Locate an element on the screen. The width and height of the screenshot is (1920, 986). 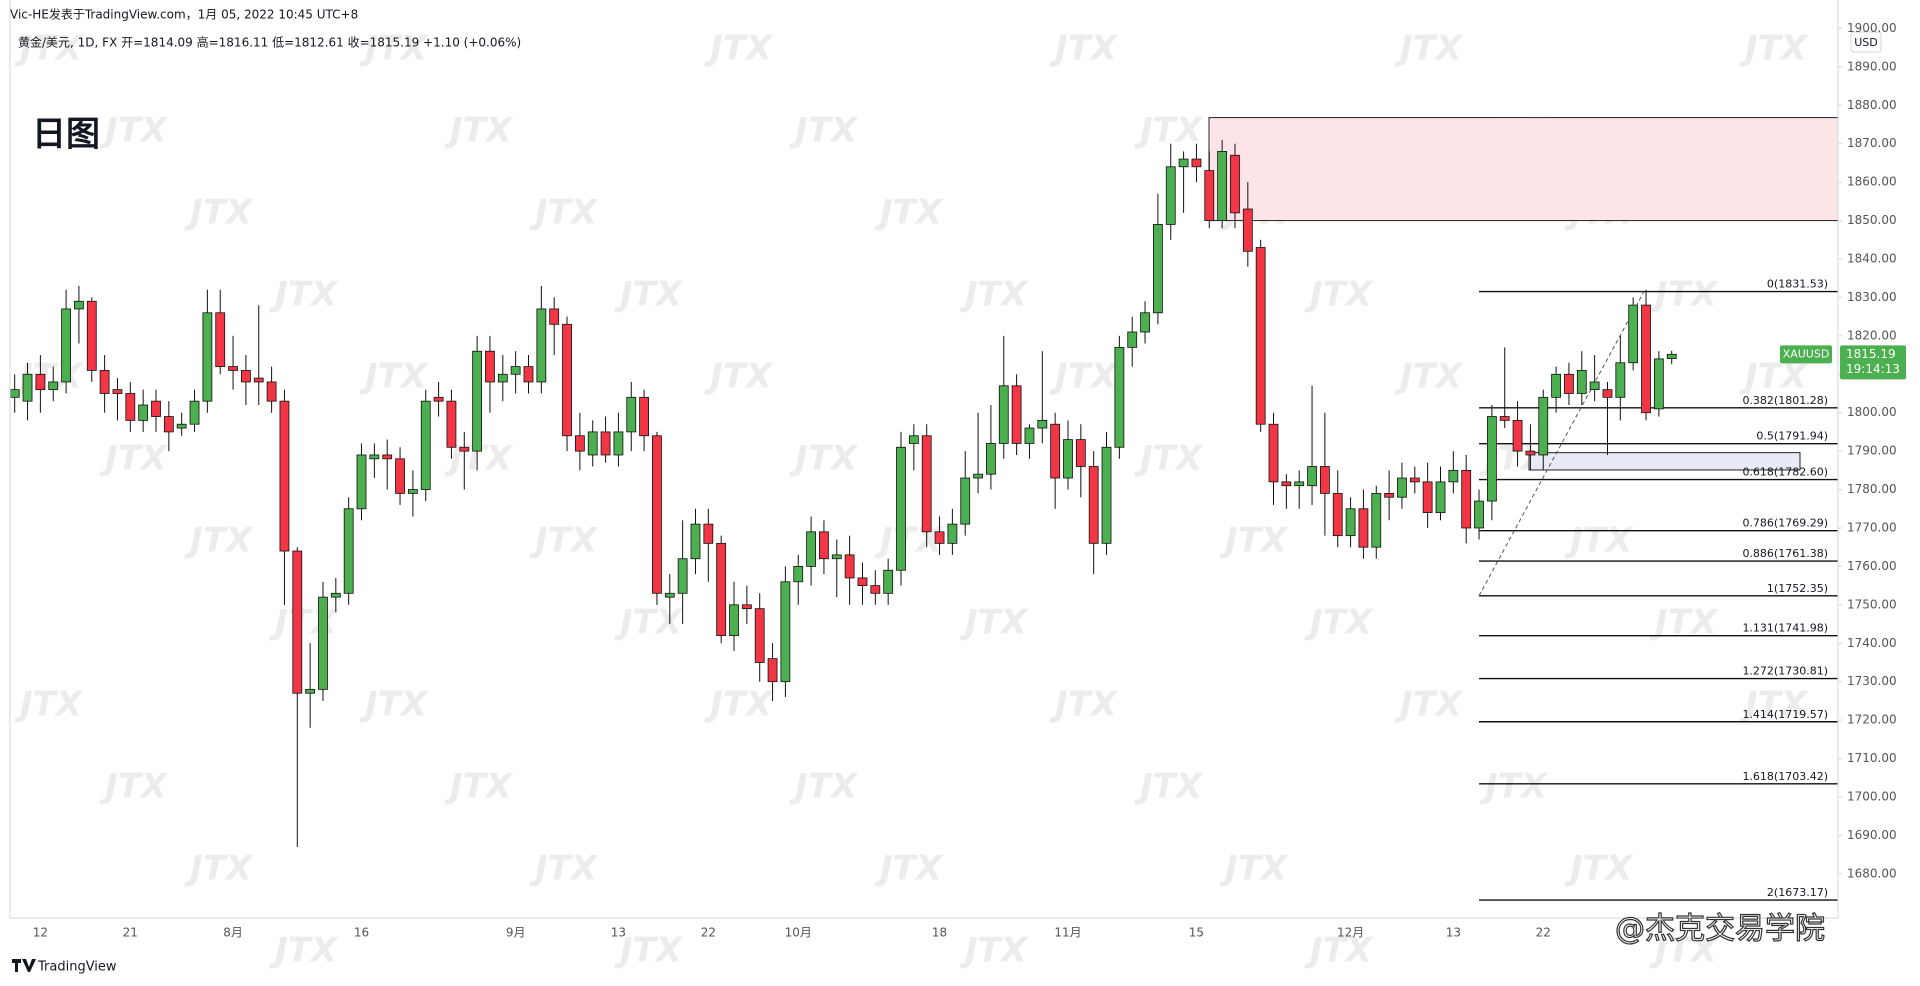
y-tick-label: 1820.00 is located at coordinates (1872, 335).